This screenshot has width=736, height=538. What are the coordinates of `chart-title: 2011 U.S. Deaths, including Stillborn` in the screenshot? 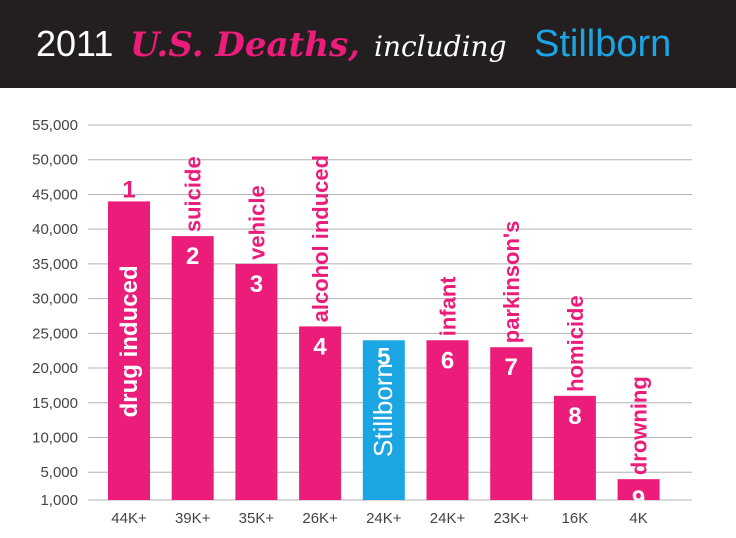 It's located at (353, 44).